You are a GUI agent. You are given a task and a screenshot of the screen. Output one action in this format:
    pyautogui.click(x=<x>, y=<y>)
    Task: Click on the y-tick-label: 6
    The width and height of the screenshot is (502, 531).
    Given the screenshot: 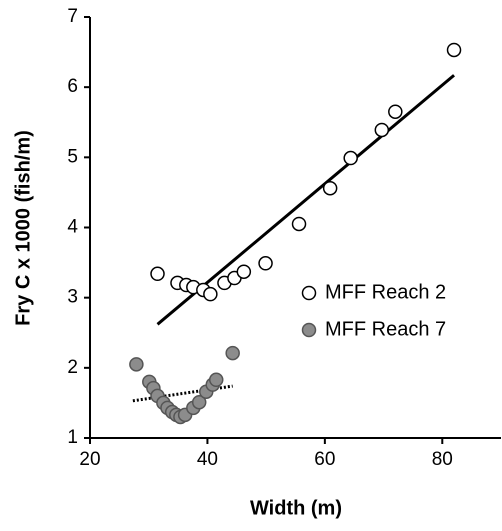 What is the action you would take?
    pyautogui.click(x=72, y=86)
    